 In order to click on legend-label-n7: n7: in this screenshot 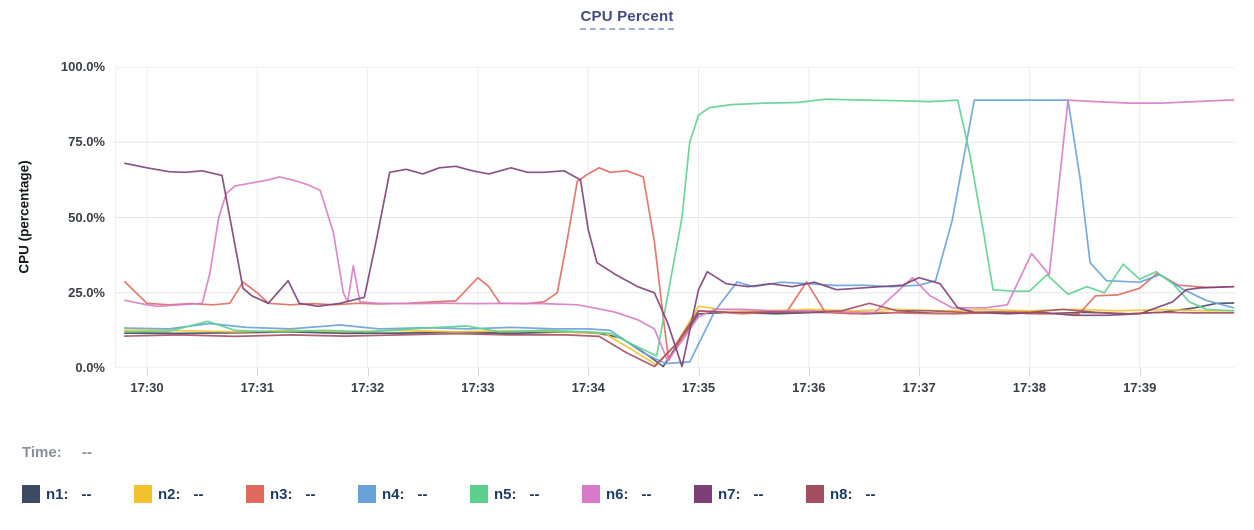, I will do `click(729, 494)`.